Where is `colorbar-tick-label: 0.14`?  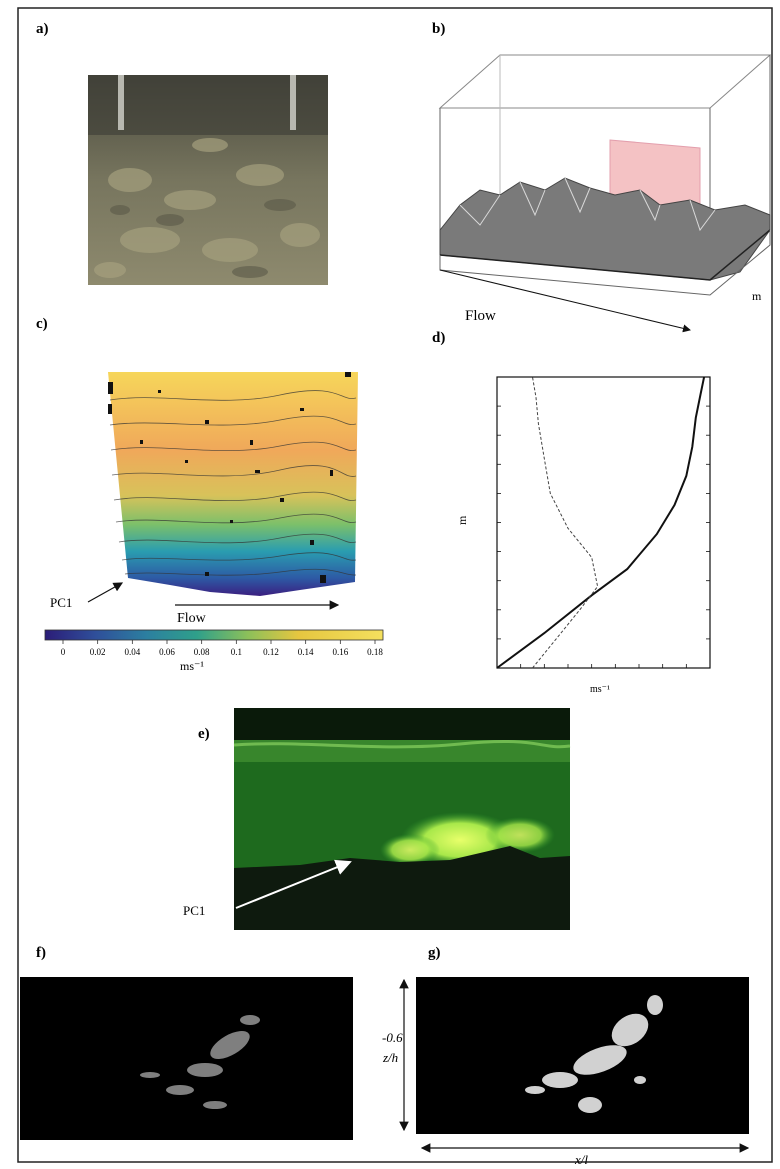 colorbar-tick-label: 0.14 is located at coordinates (306, 652).